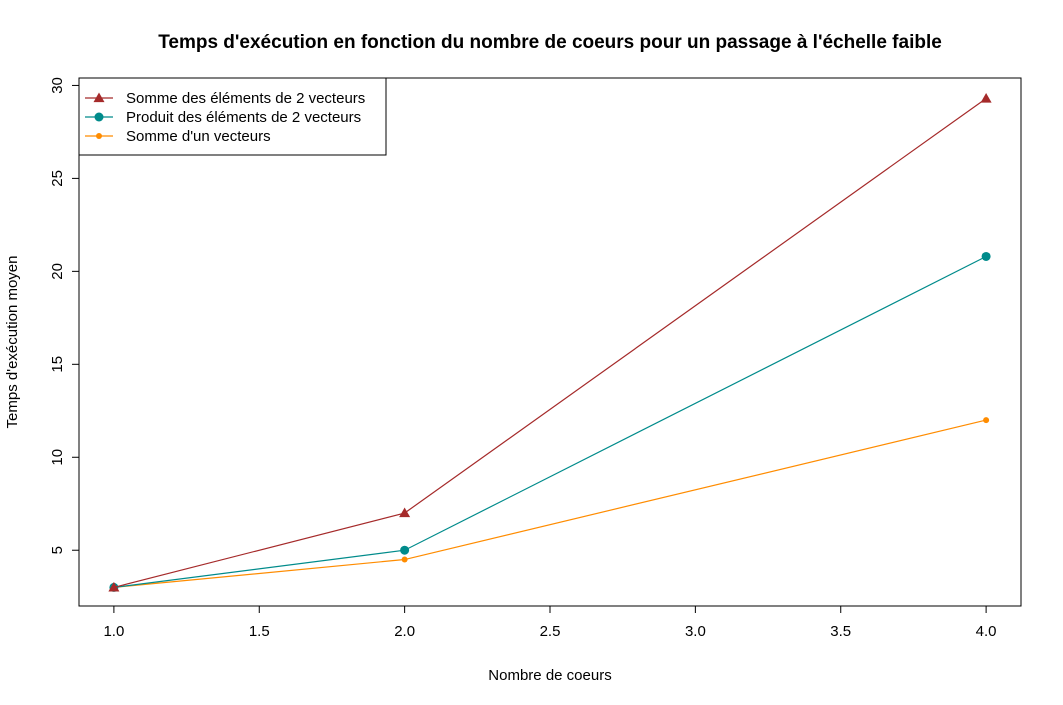 The height and width of the screenshot is (705, 1063). I want to click on x-tick-label: 3.0, so click(695, 631).